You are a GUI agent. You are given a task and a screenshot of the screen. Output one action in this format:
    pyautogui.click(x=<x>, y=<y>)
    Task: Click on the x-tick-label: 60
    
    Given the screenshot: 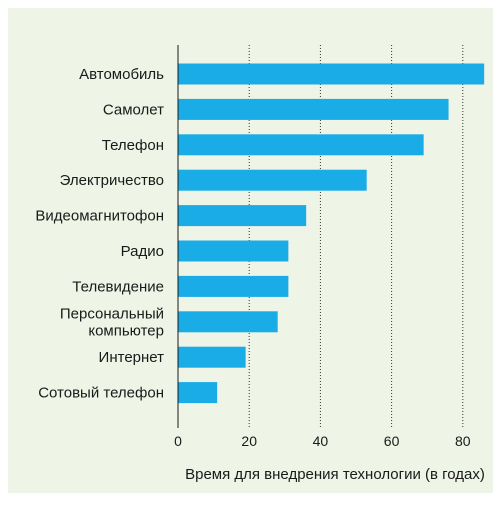 What is the action you would take?
    pyautogui.click(x=392, y=441)
    